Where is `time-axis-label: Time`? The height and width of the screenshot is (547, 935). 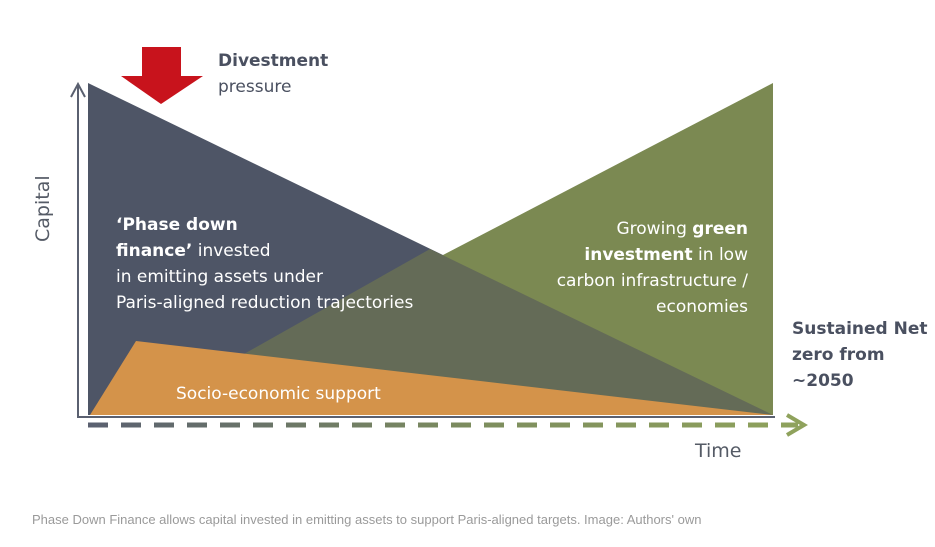
time-axis-label: Time is located at coordinates (718, 451).